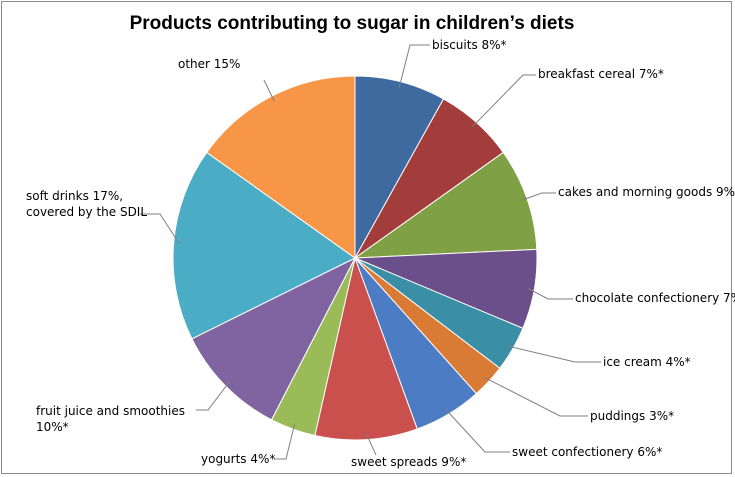 This screenshot has width=735, height=477. Describe the element at coordinates (587, 452) in the screenshot. I see `slice-label: sweet confectionery 6%*` at that location.